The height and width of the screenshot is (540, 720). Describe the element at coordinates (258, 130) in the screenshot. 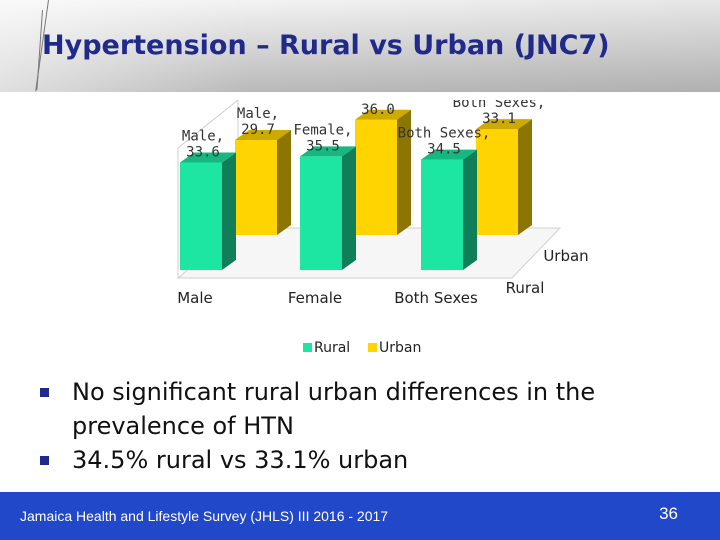

I see `data-label-line: 29.7` at that location.